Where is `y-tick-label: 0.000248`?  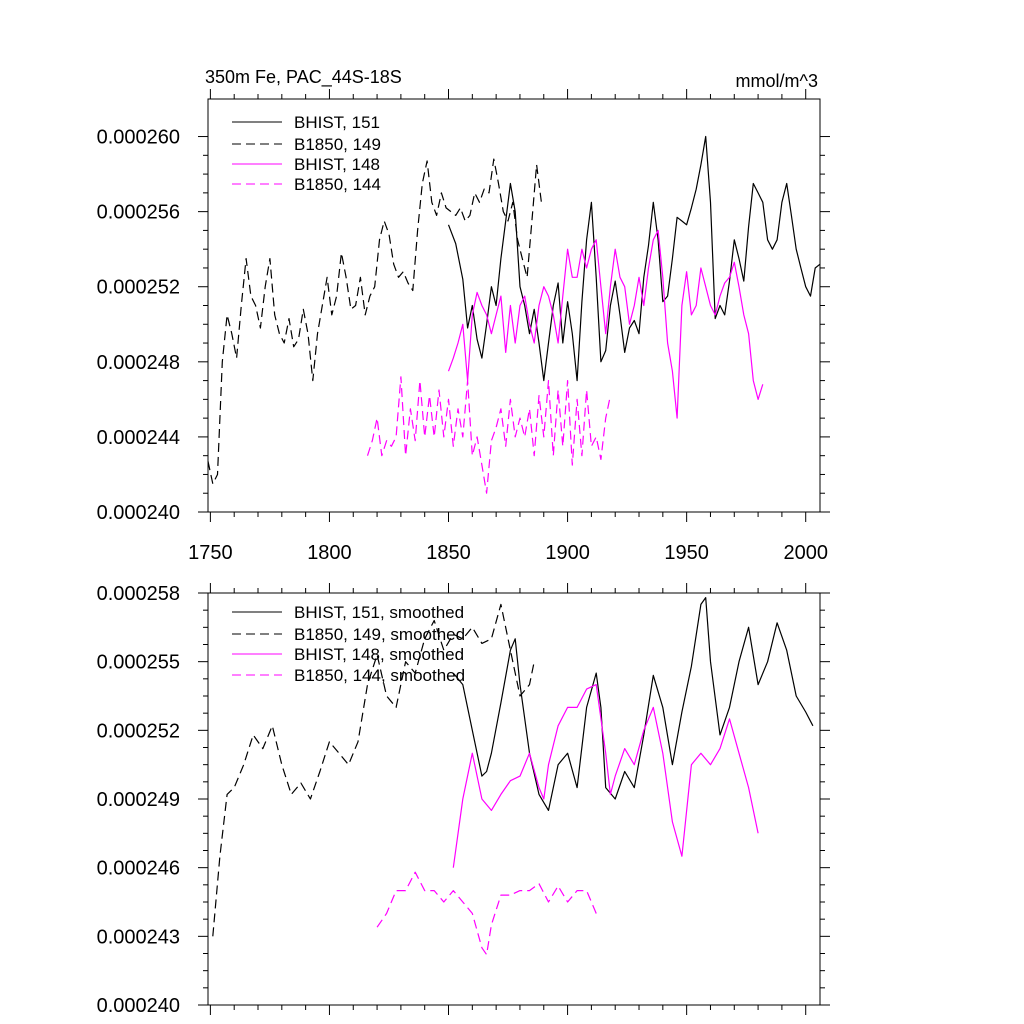
y-tick-label: 0.000248 is located at coordinates (138, 363).